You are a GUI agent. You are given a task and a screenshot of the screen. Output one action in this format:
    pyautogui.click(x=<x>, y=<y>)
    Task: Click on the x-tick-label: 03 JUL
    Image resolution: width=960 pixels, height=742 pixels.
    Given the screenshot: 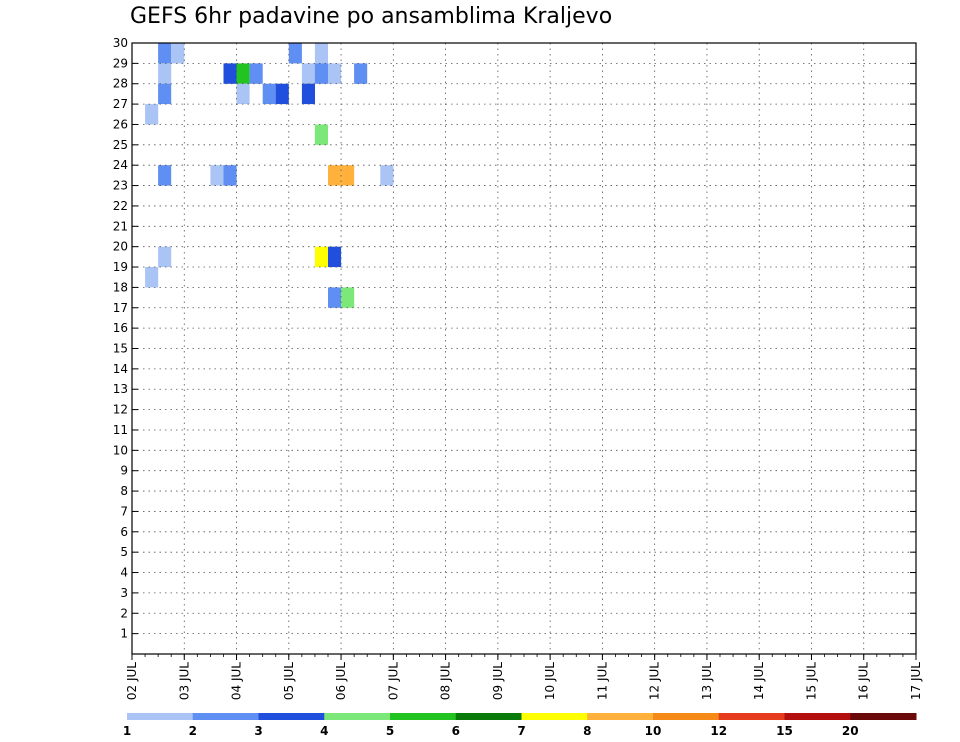 What is the action you would take?
    pyautogui.click(x=184, y=681)
    